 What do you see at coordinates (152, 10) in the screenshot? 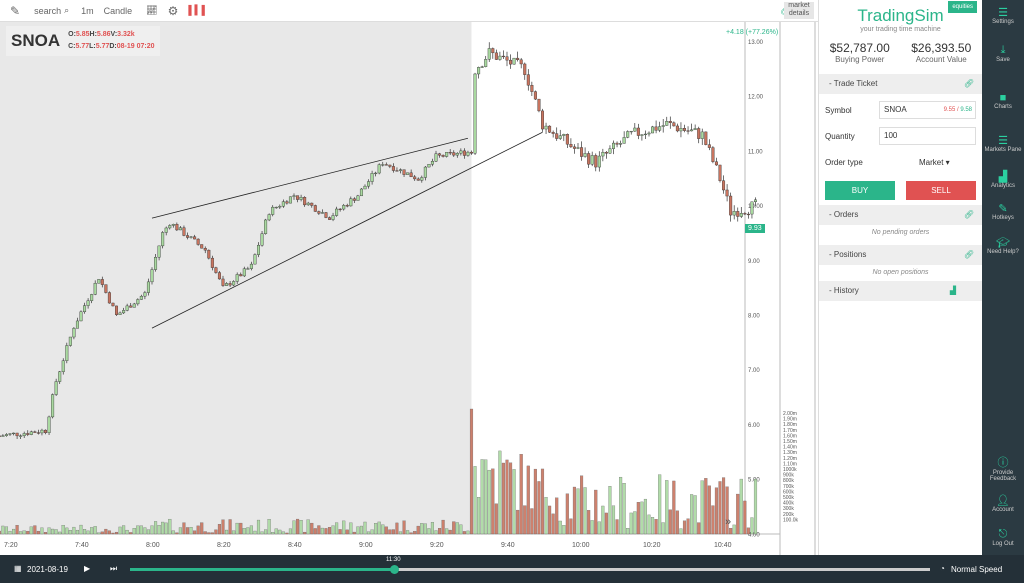
I see `indicators-icon: 📈︎` at bounding box center [152, 10].